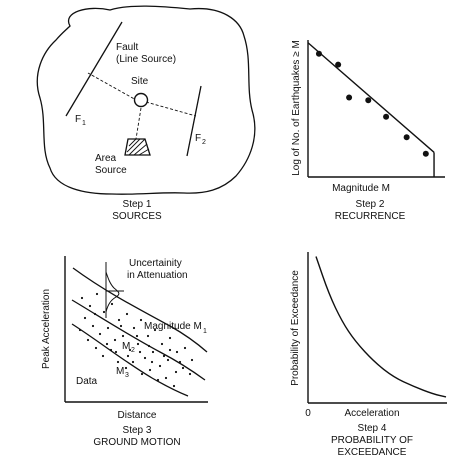  Describe the element at coordinates (46, 329) in the screenshot. I see `step3-ylabel: Peak Acceleration` at that location.